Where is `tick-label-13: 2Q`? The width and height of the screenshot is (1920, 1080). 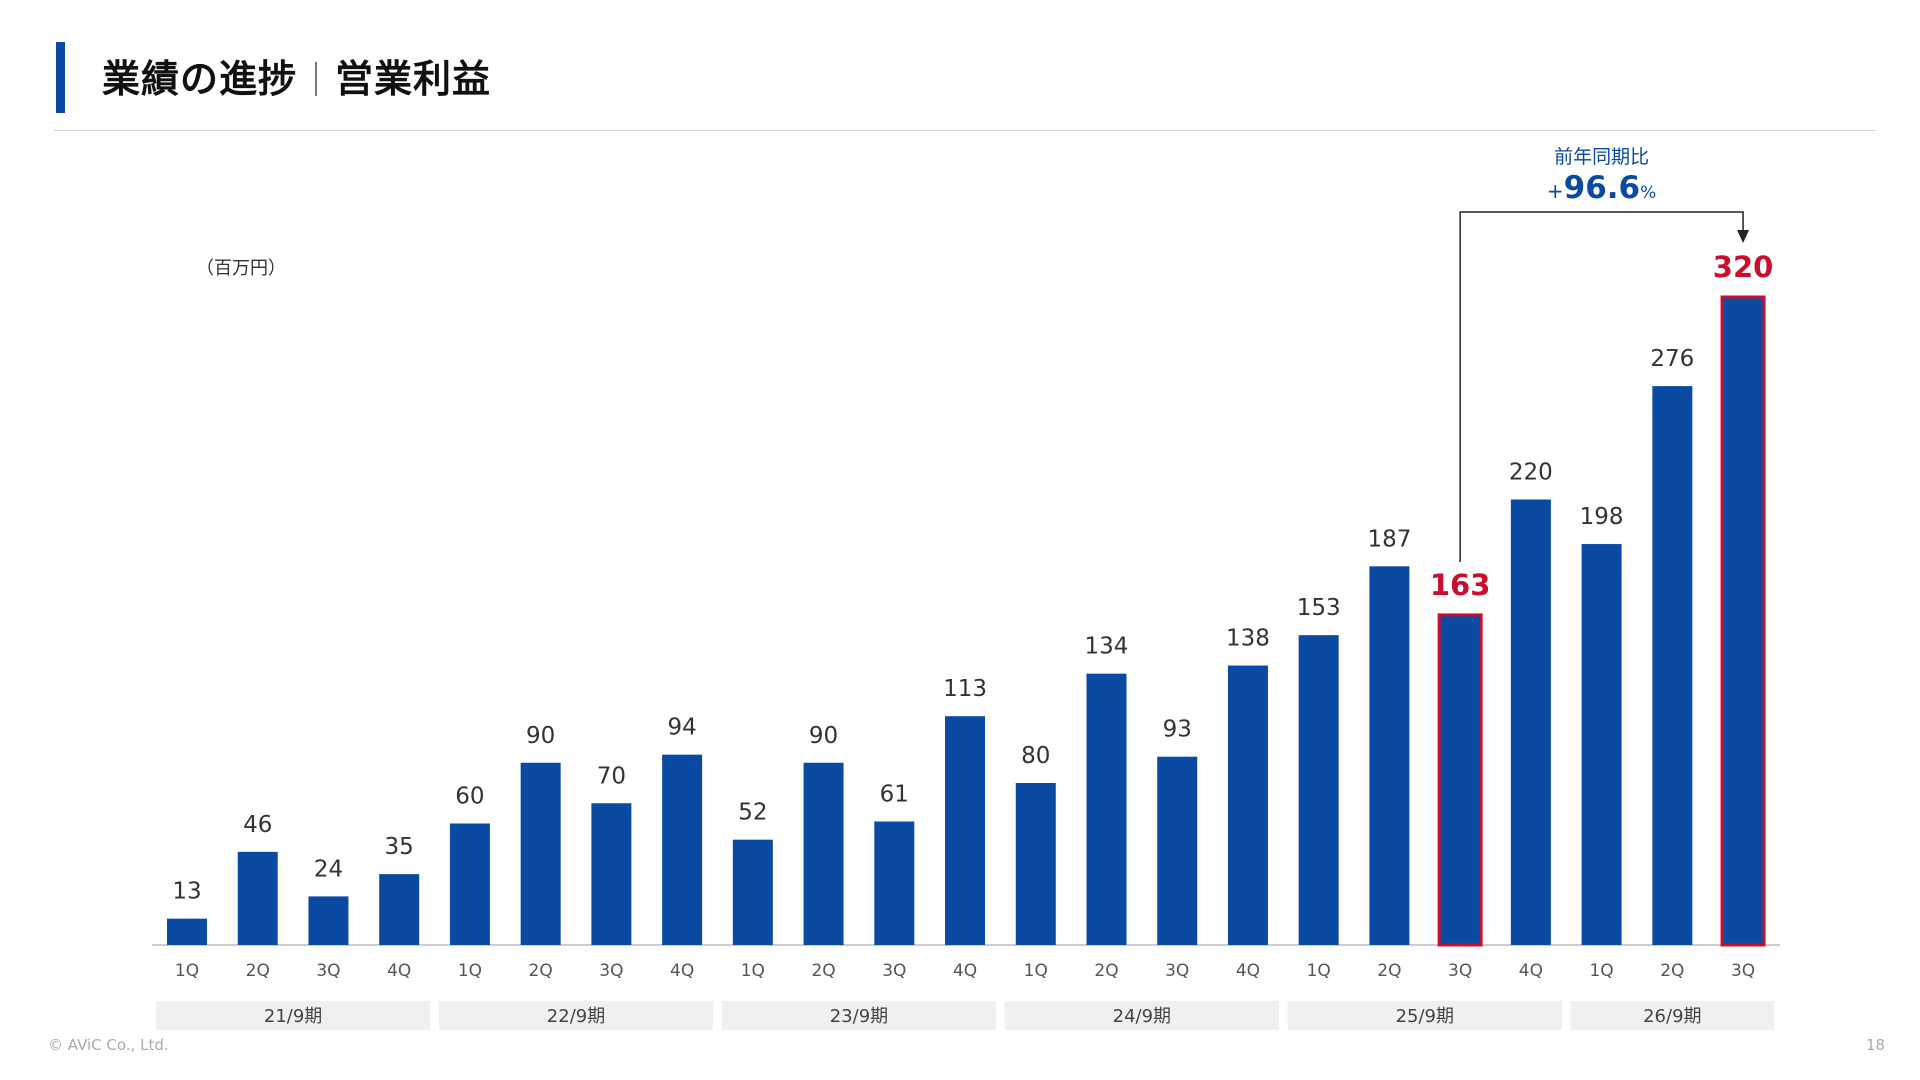
tick-label-13: 2Q is located at coordinates (1106, 971).